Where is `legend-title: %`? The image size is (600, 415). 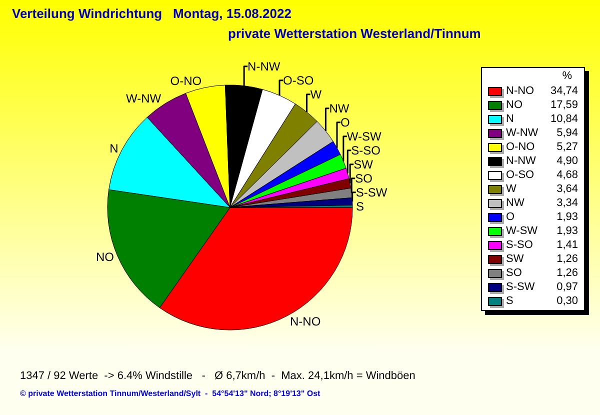 legend-title: % is located at coordinates (567, 77).